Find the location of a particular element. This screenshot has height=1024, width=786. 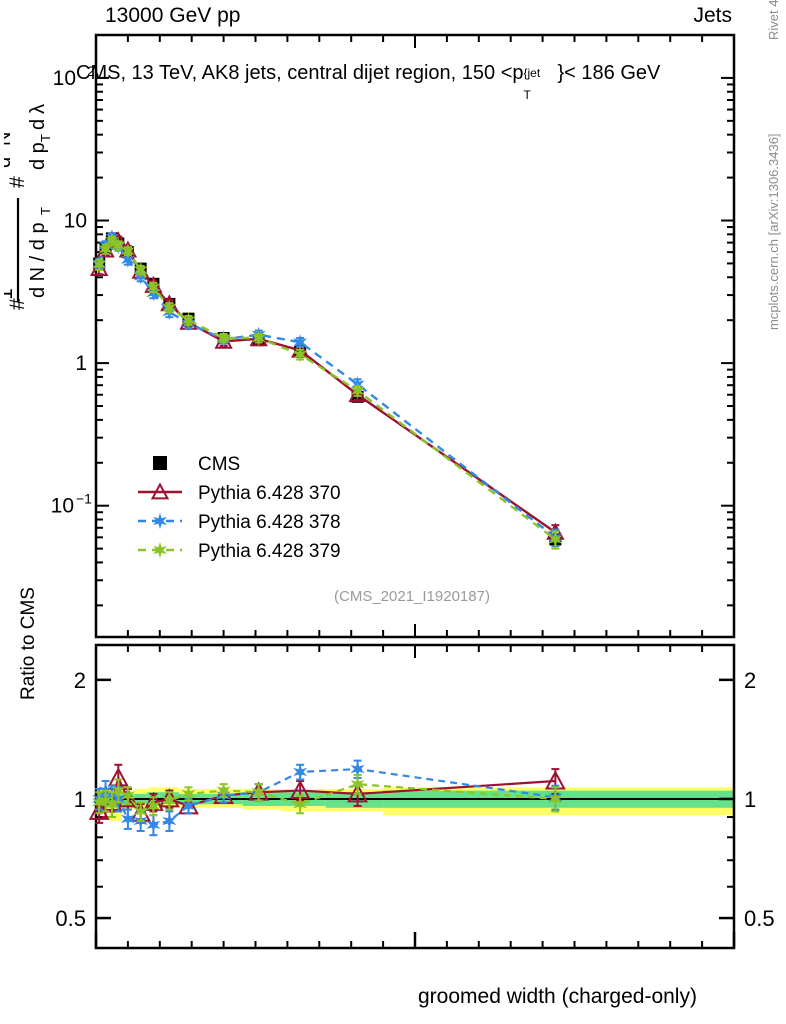

header-left: 13000 GeV pp is located at coordinates (173, 15).